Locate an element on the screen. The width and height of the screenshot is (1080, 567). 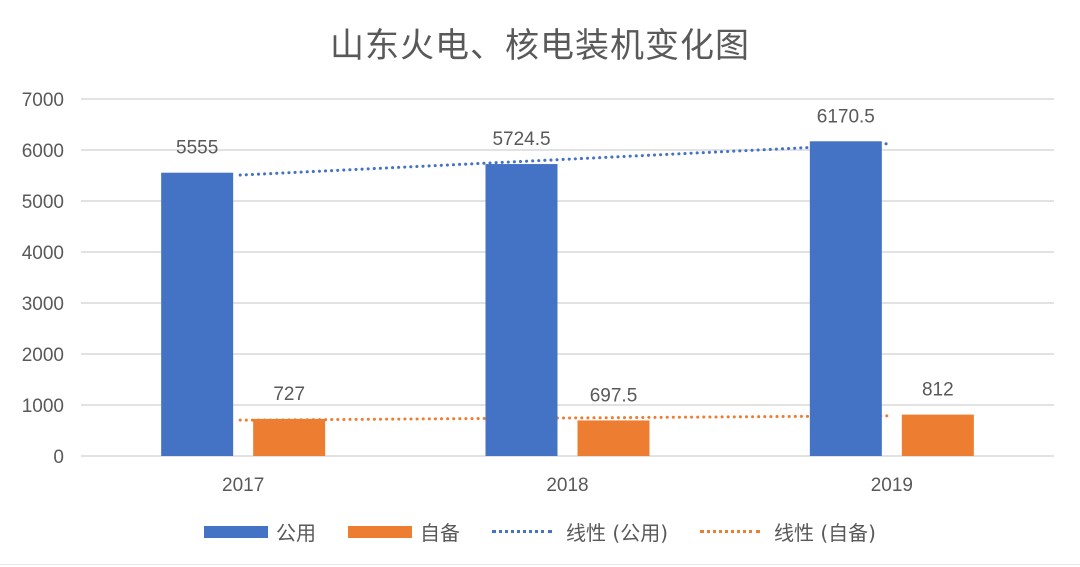
legend-item-trend-self: 线性 (自备) is located at coordinates (788, 531).